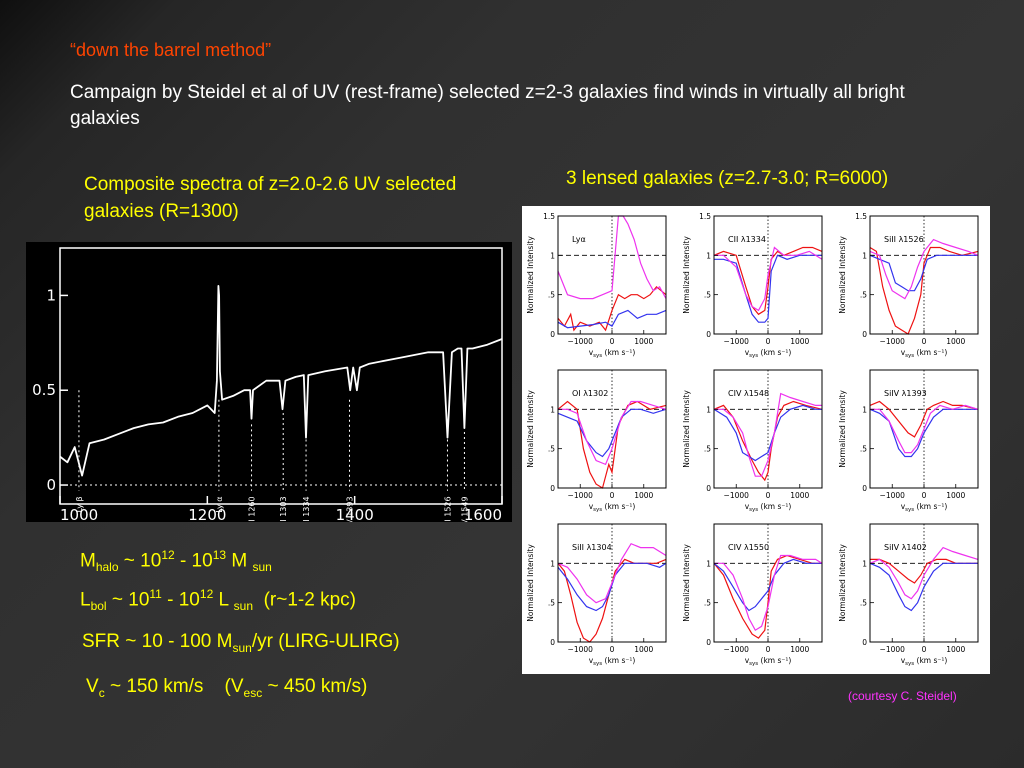 The width and height of the screenshot is (1024, 768). What do you see at coordinates (464, 509) in the screenshot?
I see `spectral-line-label: CIV 1549` at bounding box center [464, 509].